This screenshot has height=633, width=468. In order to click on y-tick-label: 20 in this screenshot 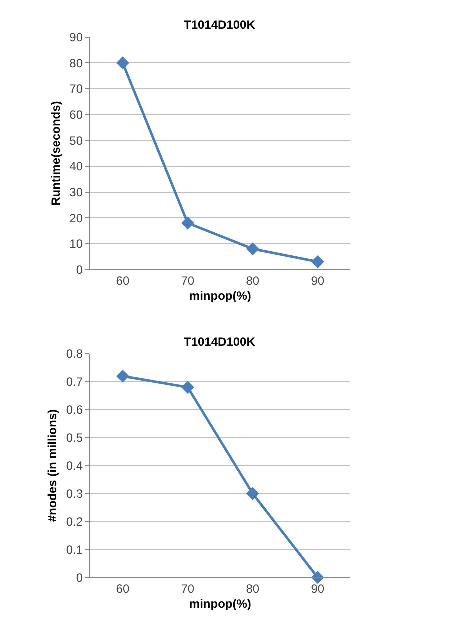, I will do `click(77, 218)`.